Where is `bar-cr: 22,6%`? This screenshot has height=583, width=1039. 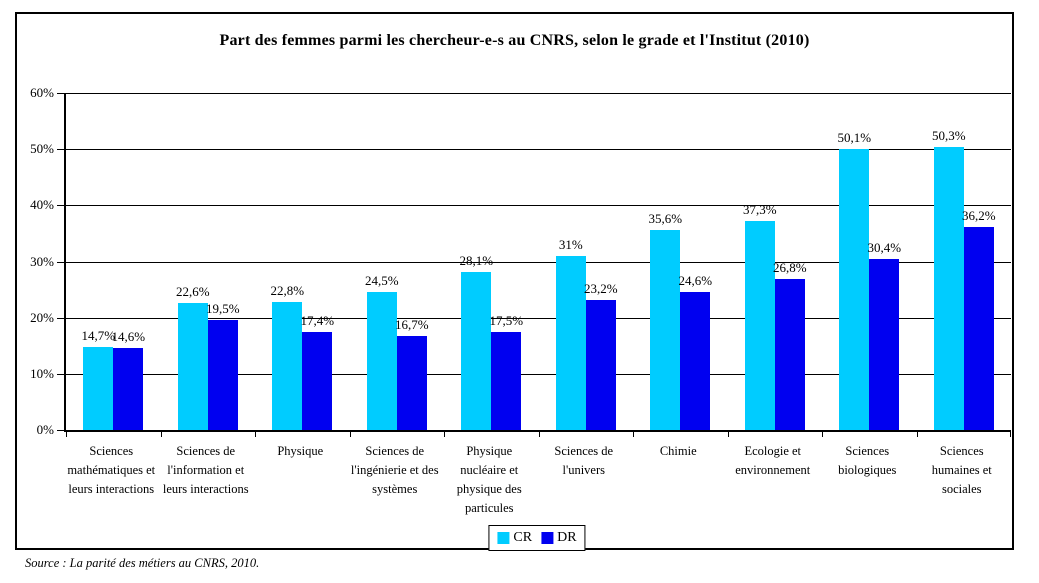
bar-cr: 22,6% is located at coordinates (193, 357).